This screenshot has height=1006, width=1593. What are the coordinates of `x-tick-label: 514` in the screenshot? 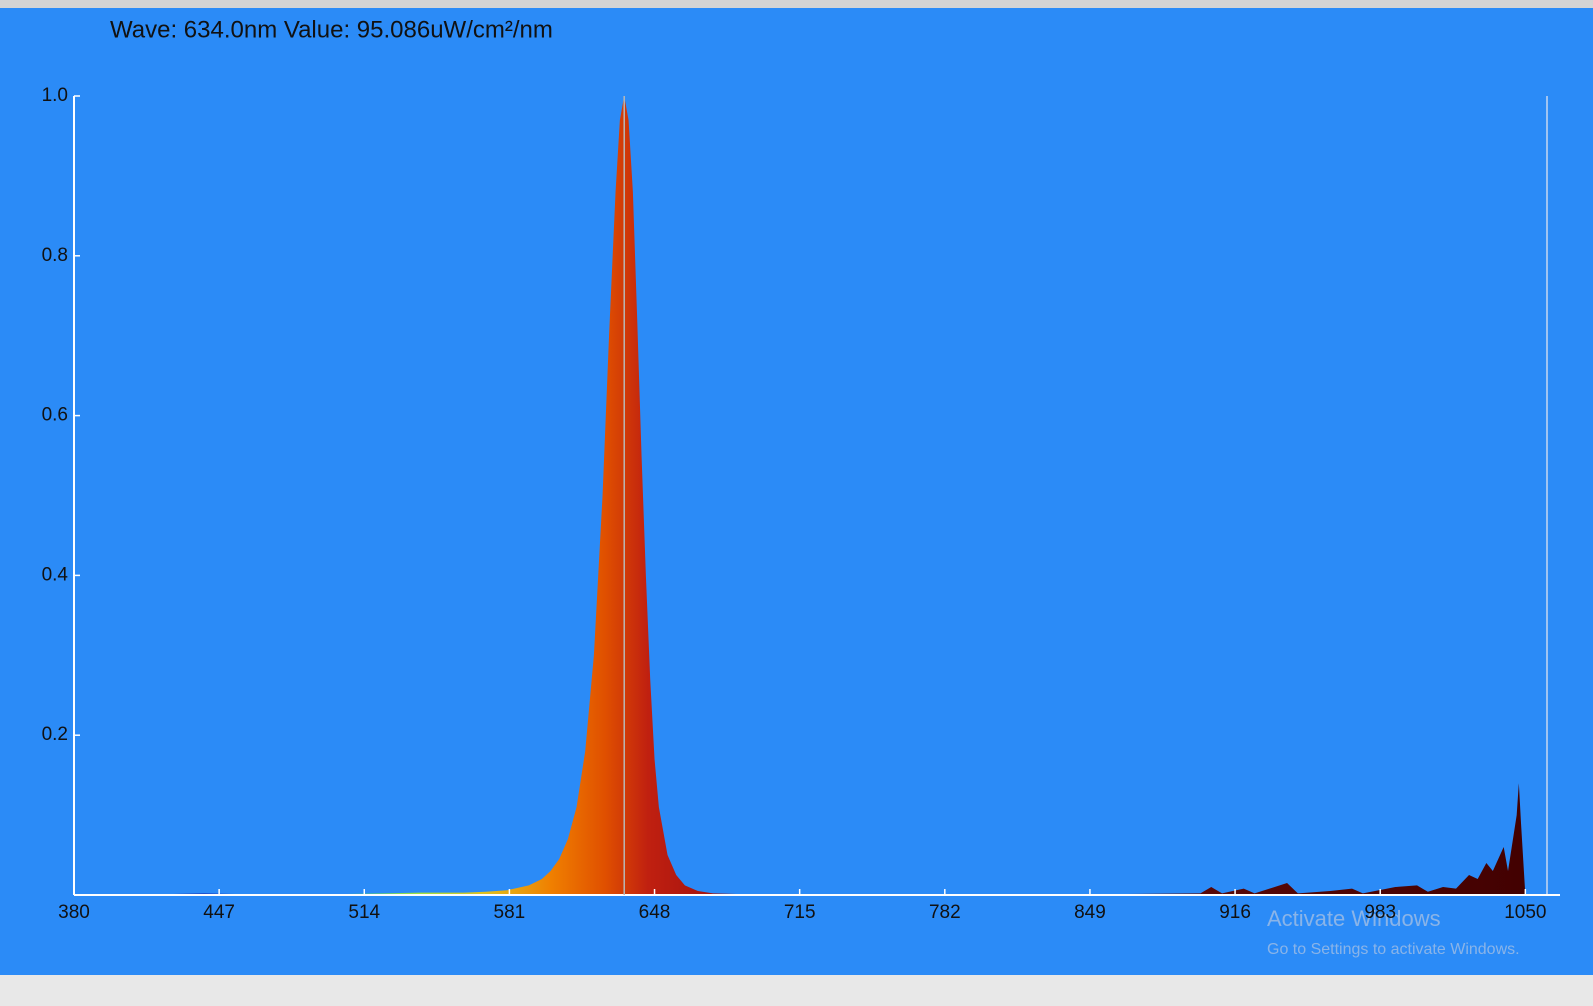 It's located at (364, 912).